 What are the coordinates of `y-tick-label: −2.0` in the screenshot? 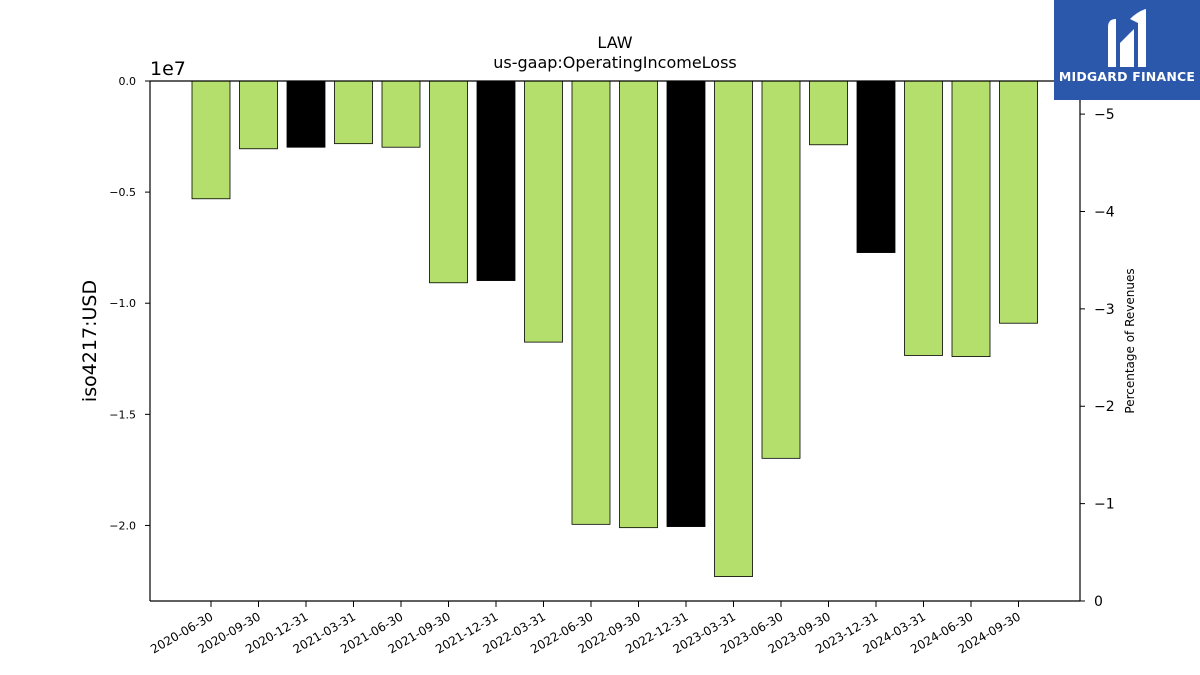 It's located at (122, 525).